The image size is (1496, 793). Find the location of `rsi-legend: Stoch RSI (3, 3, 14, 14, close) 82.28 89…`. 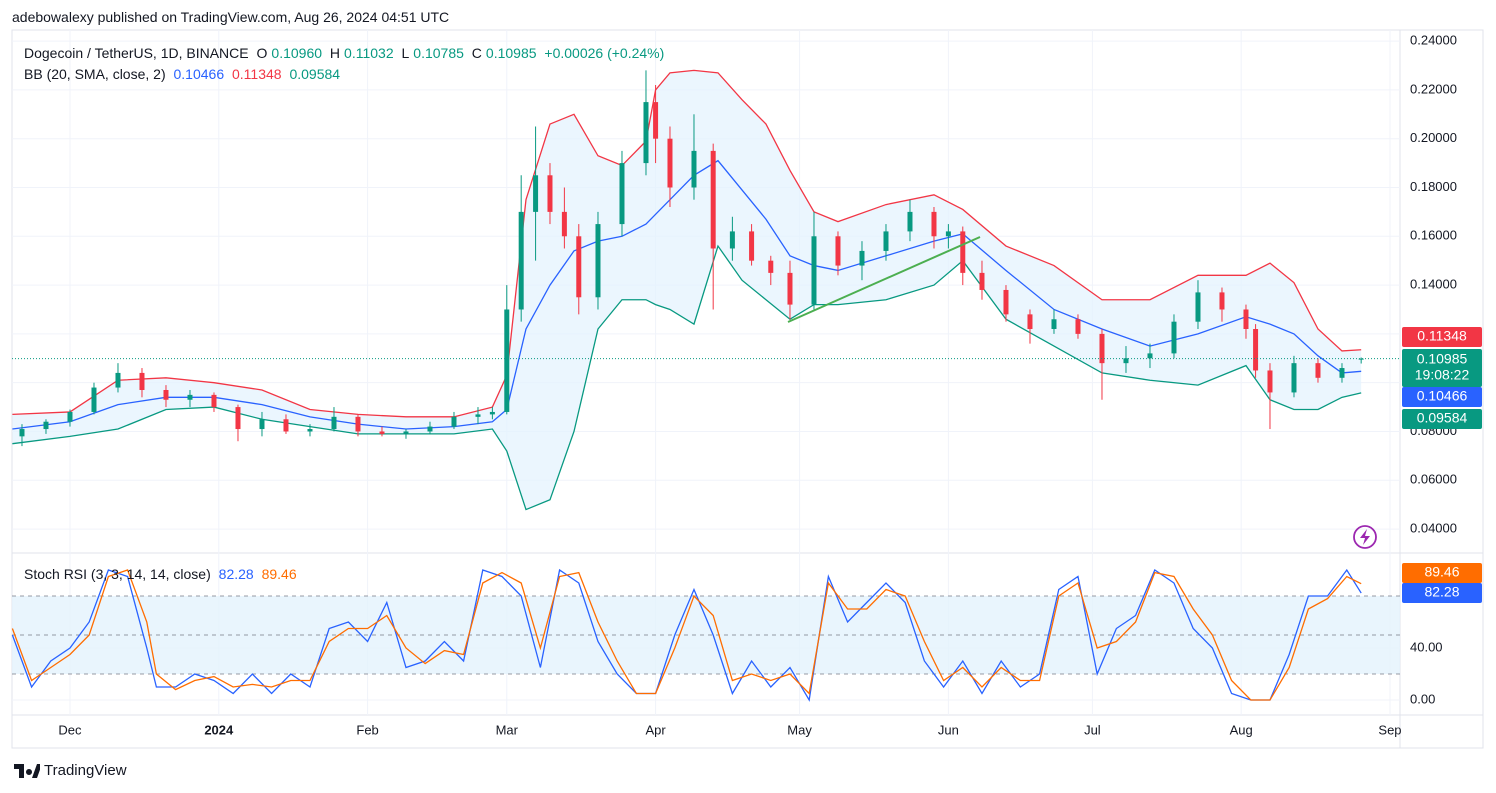

rsi-legend: Stoch RSI (3, 3, 14, 14, close) 82.28 89… is located at coordinates (162, 574).